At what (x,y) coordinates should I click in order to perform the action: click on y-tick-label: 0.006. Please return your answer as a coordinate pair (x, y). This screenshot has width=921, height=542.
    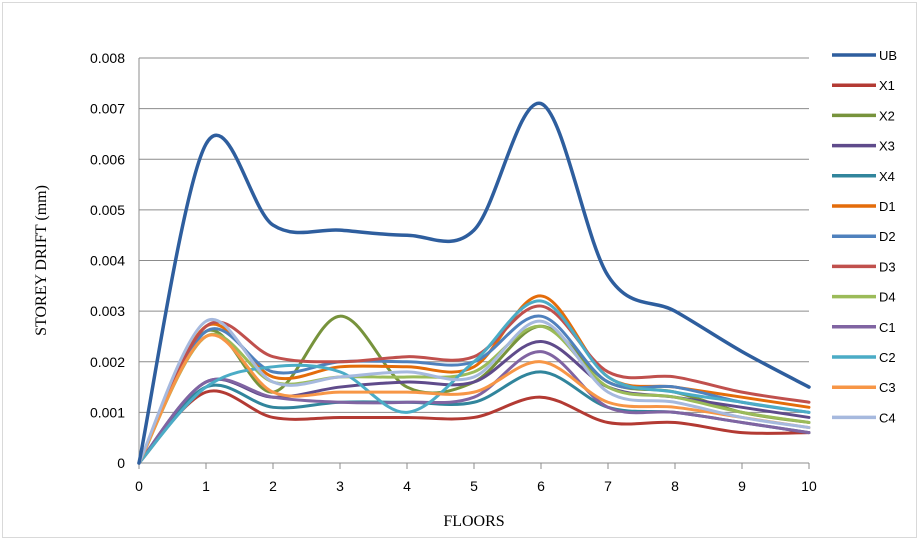
    Looking at the image, I should click on (107, 159).